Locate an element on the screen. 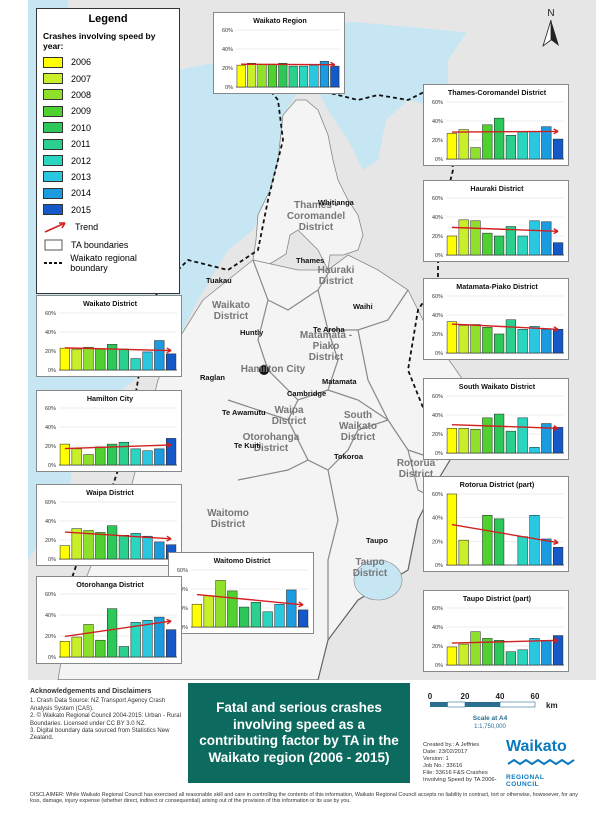 This screenshot has height=815, width=596. town-label: Whitianga is located at coordinates (336, 202).